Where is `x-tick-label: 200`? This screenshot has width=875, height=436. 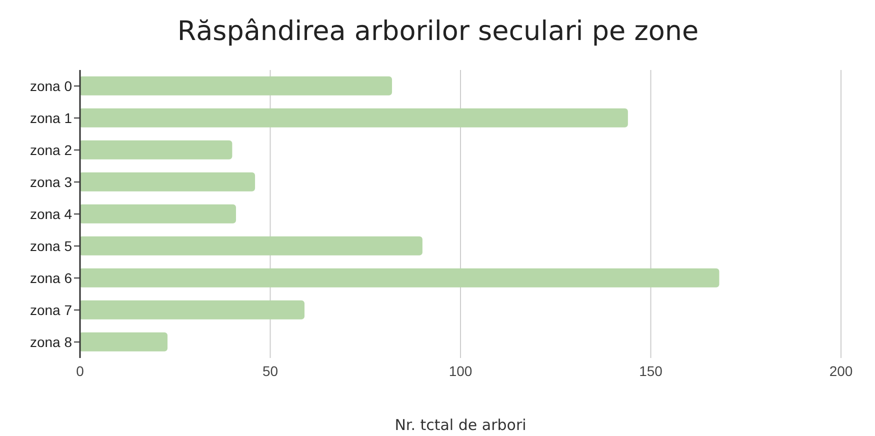 x-tick-label: 200 is located at coordinates (841, 370).